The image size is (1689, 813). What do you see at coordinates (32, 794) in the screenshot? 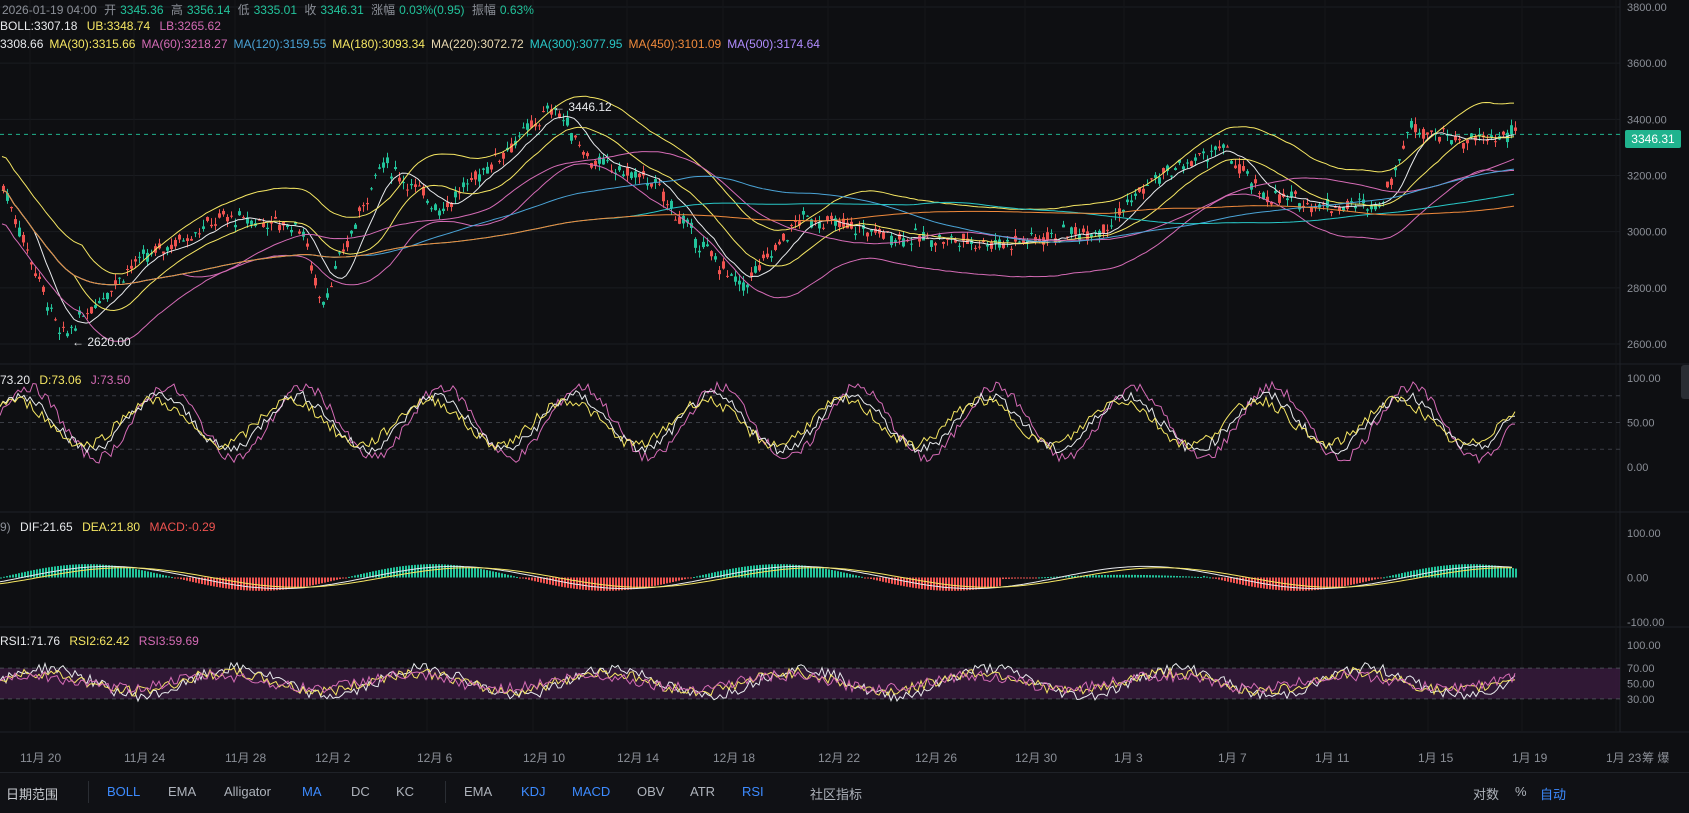
I see `date-range-button: 日期范围` at bounding box center [32, 794].